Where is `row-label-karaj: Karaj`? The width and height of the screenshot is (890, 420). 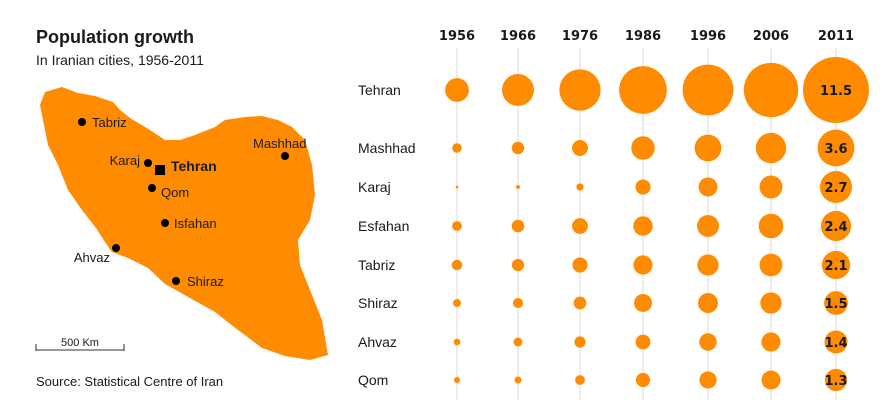
row-label-karaj: Karaj is located at coordinates (374, 187).